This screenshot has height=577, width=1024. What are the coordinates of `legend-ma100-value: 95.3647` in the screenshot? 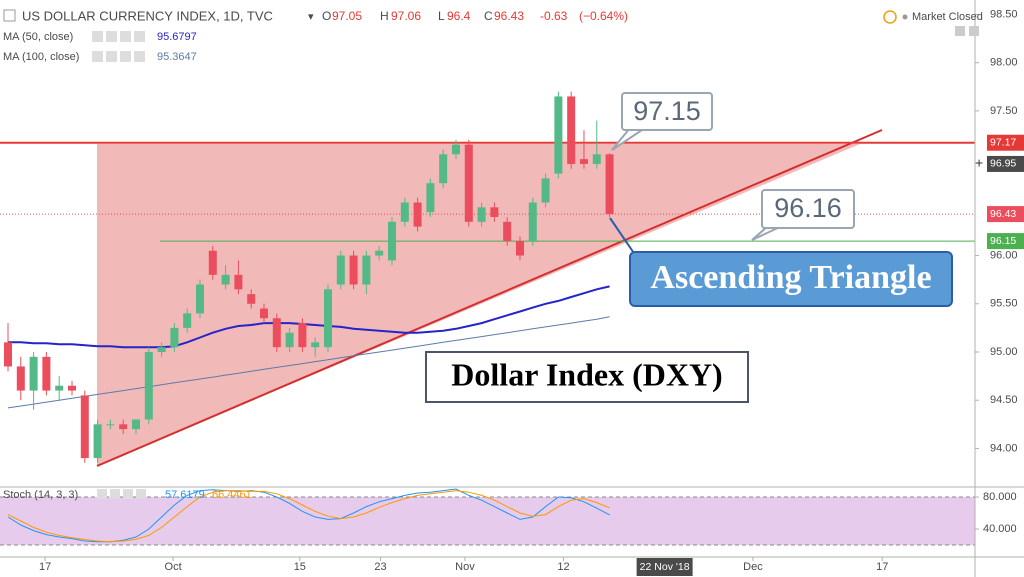 It's located at (177, 57).